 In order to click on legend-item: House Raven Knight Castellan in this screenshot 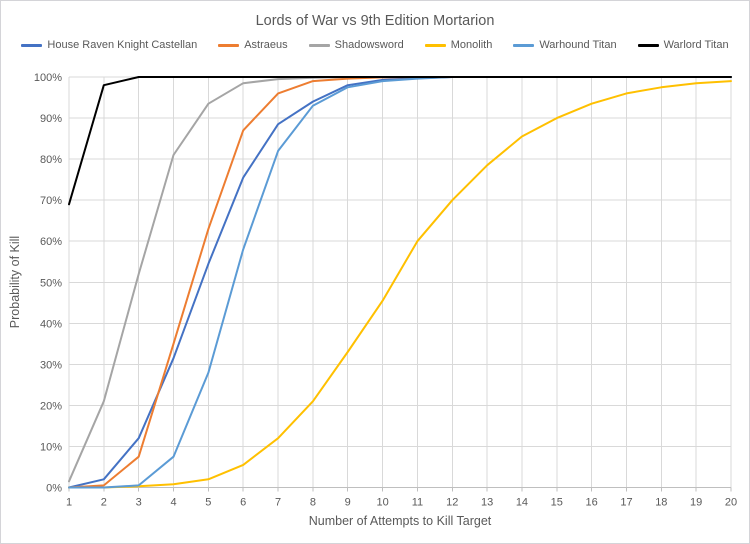, I will do `click(109, 45)`.